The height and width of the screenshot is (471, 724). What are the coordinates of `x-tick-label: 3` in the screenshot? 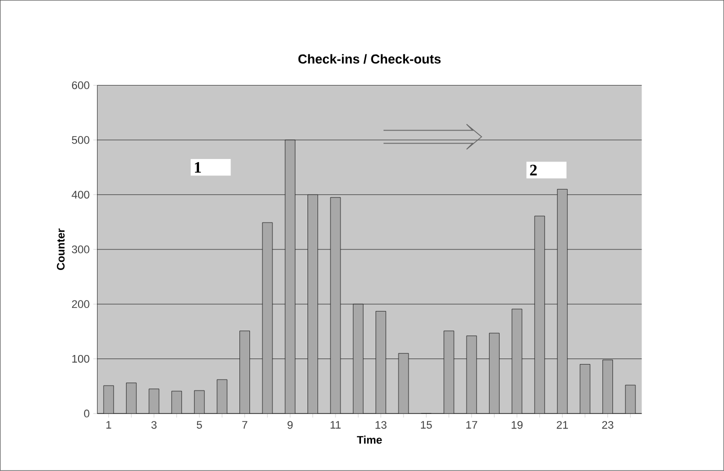 It's located at (154, 425).